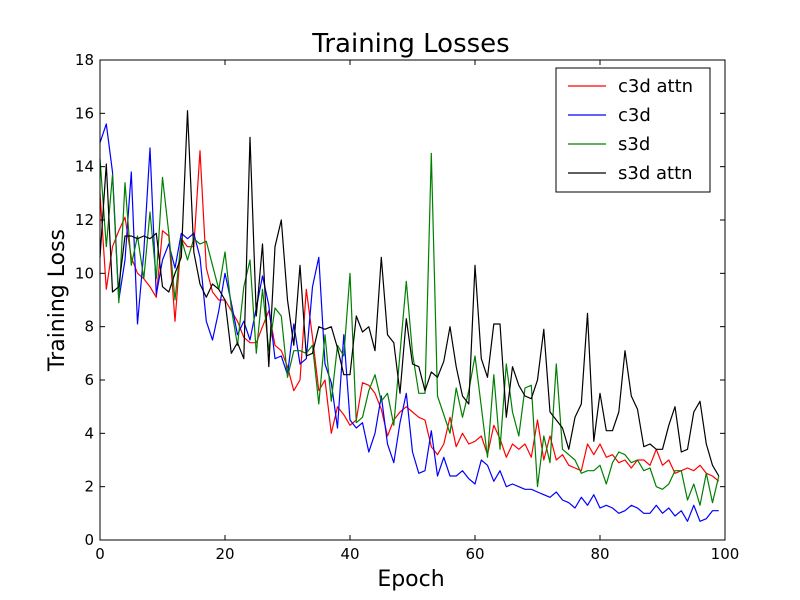  I want to click on legend-label: c3d, so click(634, 115).